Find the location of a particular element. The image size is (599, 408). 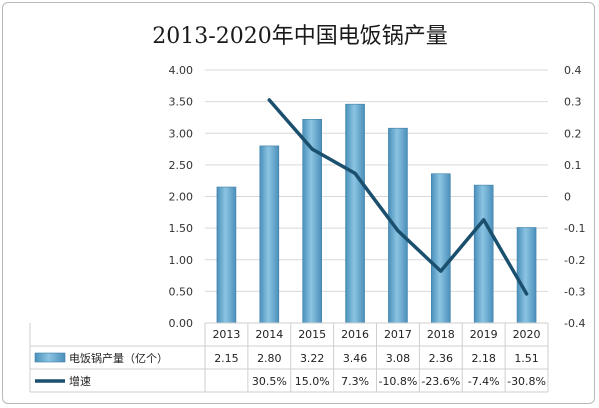

y-left-tick-label: 3.50 is located at coordinates (181, 102).